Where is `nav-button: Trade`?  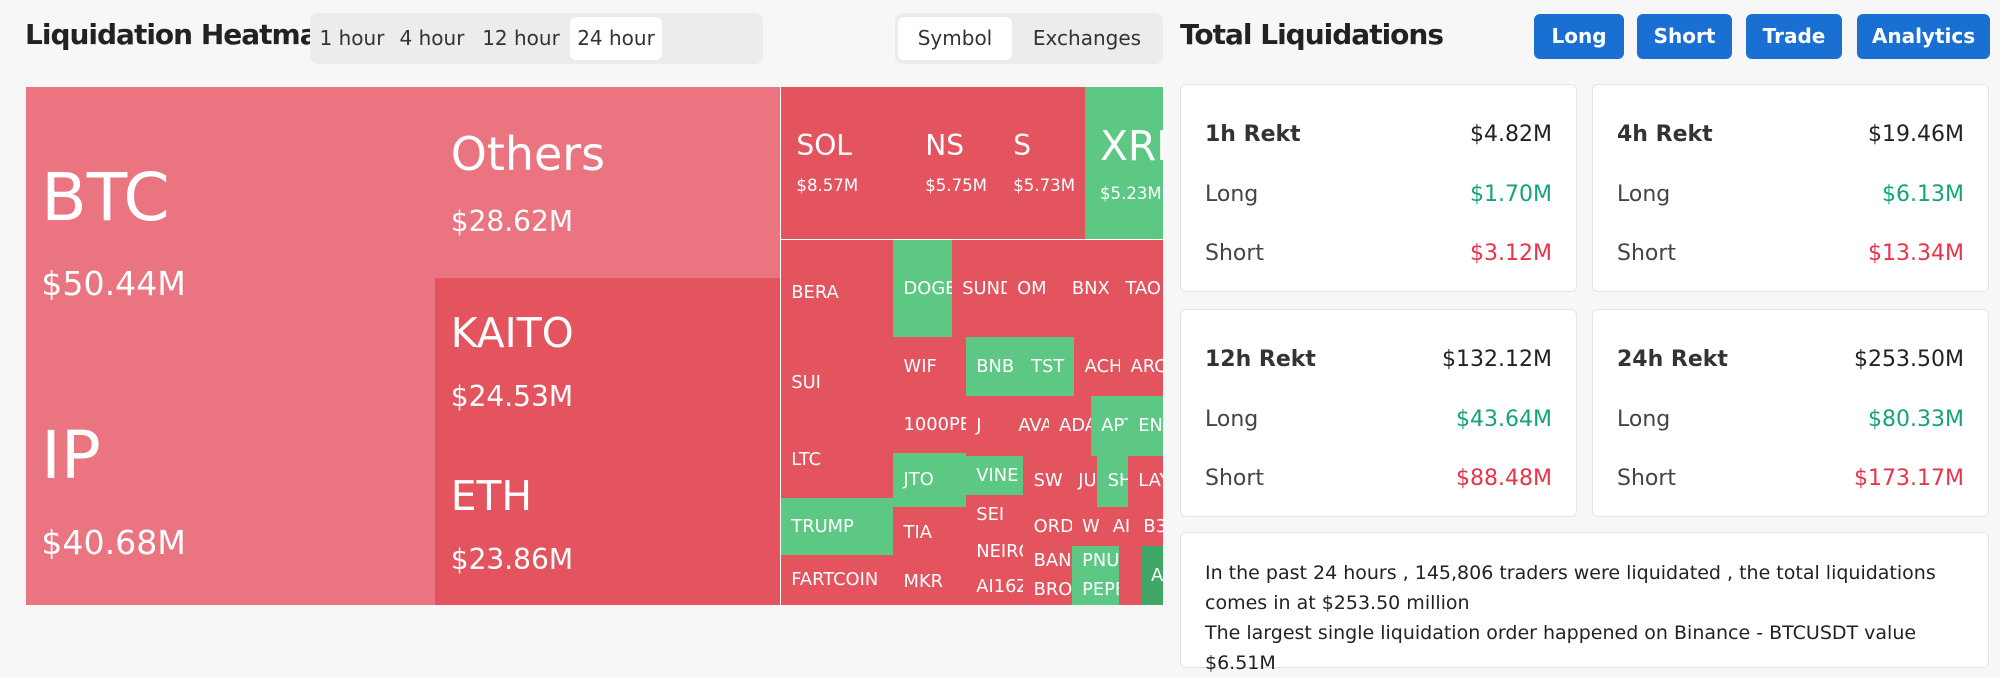 nav-button: Trade is located at coordinates (1794, 36).